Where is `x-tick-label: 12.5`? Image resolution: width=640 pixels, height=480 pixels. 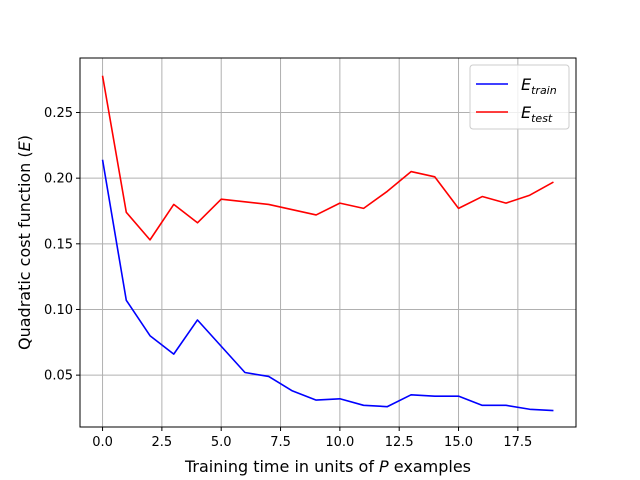 x-tick-label: 12.5 is located at coordinates (399, 442).